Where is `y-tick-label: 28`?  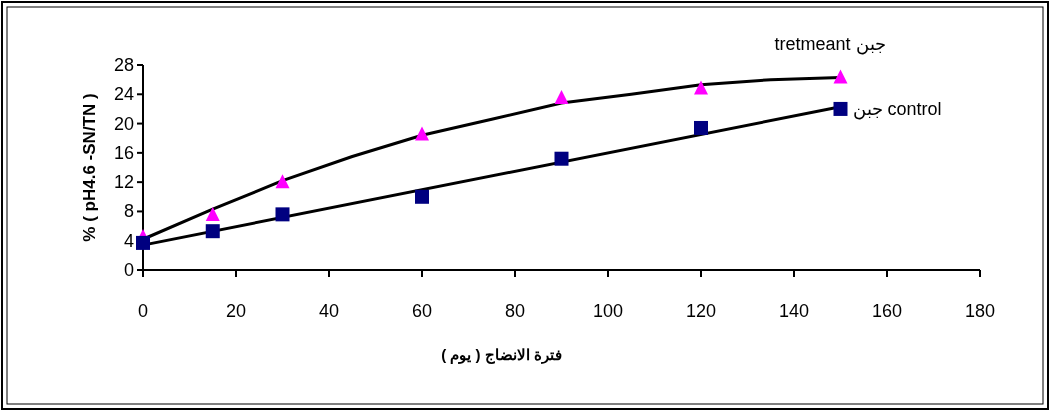 y-tick-label: 28 is located at coordinates (123, 65).